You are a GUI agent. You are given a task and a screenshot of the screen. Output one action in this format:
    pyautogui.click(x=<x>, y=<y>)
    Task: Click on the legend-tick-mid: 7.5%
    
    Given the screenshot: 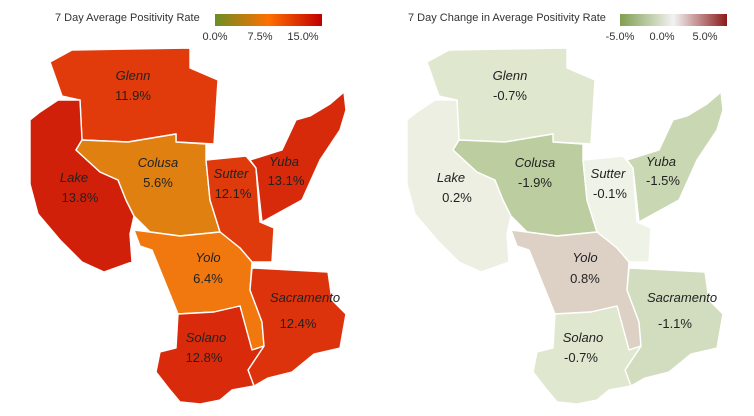 What is the action you would take?
    pyautogui.click(x=260, y=37)
    